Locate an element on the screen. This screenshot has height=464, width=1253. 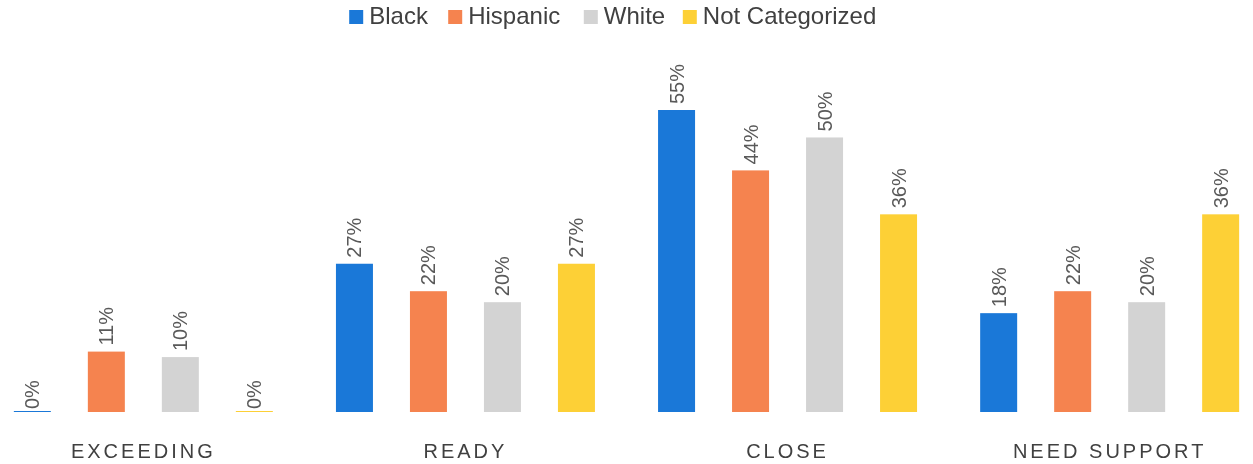
legend-label: Hispanic is located at coordinates (514, 15).